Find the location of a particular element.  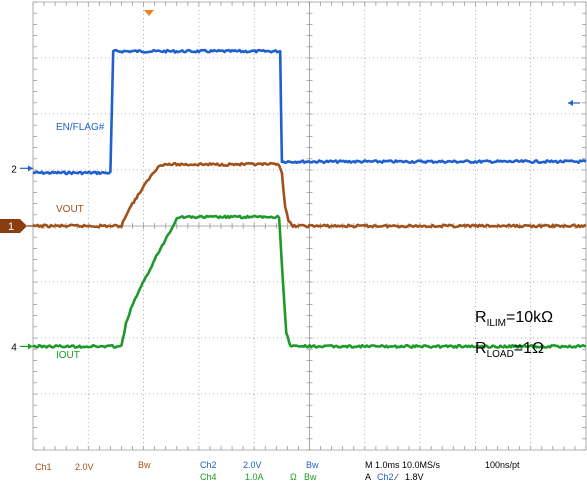

ch1-label: Ch1 is located at coordinates (43, 467).